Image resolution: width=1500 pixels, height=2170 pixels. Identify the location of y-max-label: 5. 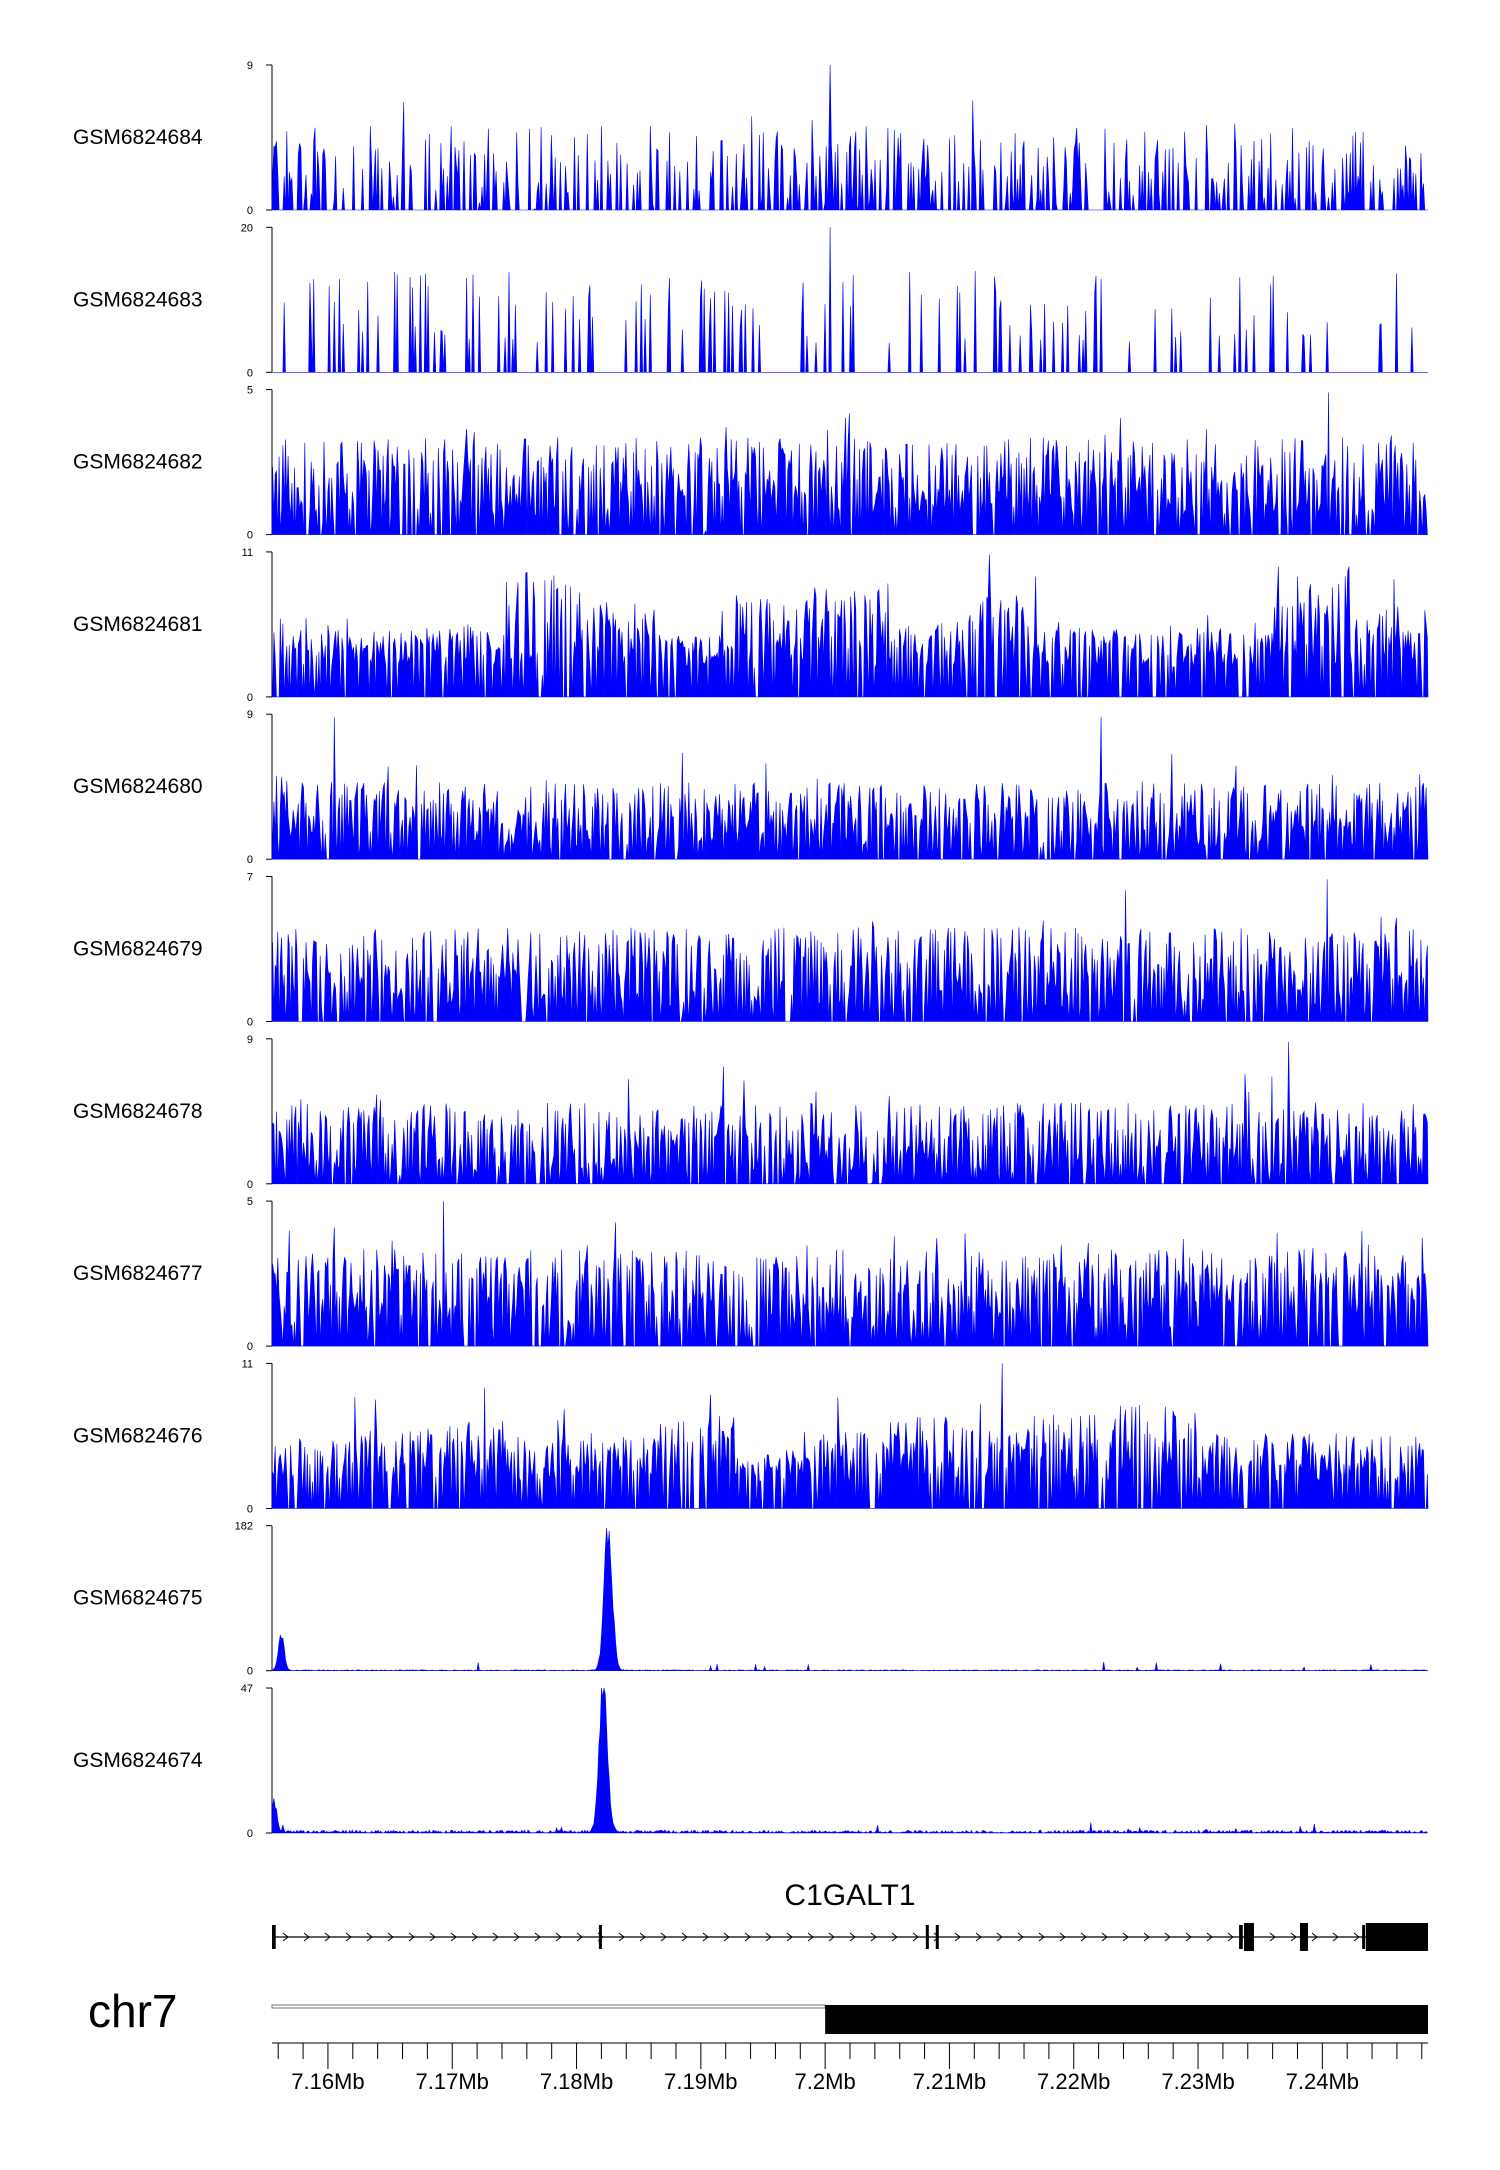
(250, 1202).